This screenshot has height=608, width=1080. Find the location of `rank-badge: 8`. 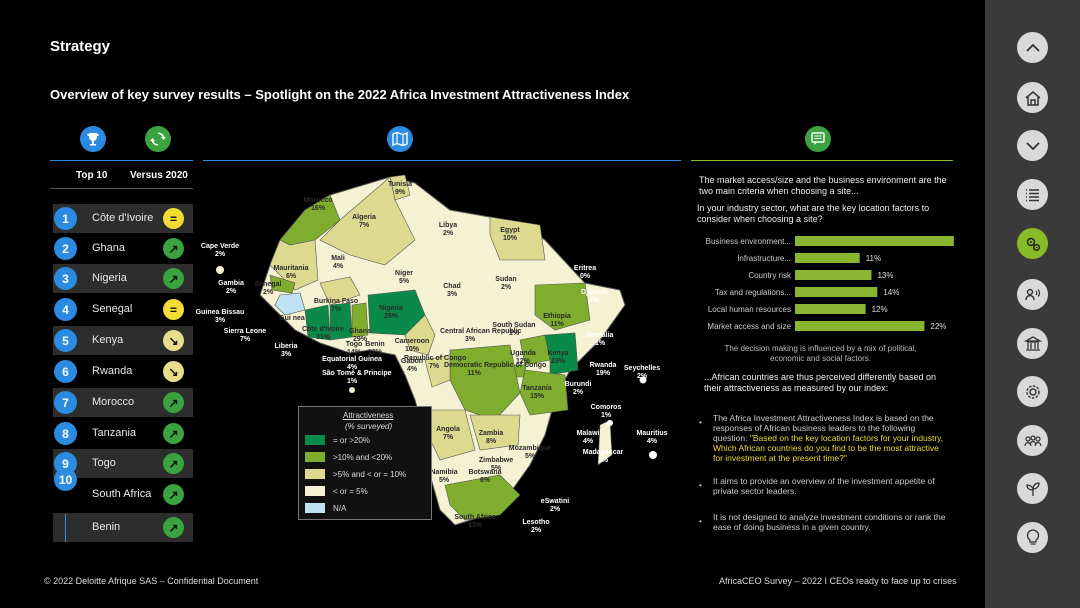

rank-badge: 8 is located at coordinates (65, 433).